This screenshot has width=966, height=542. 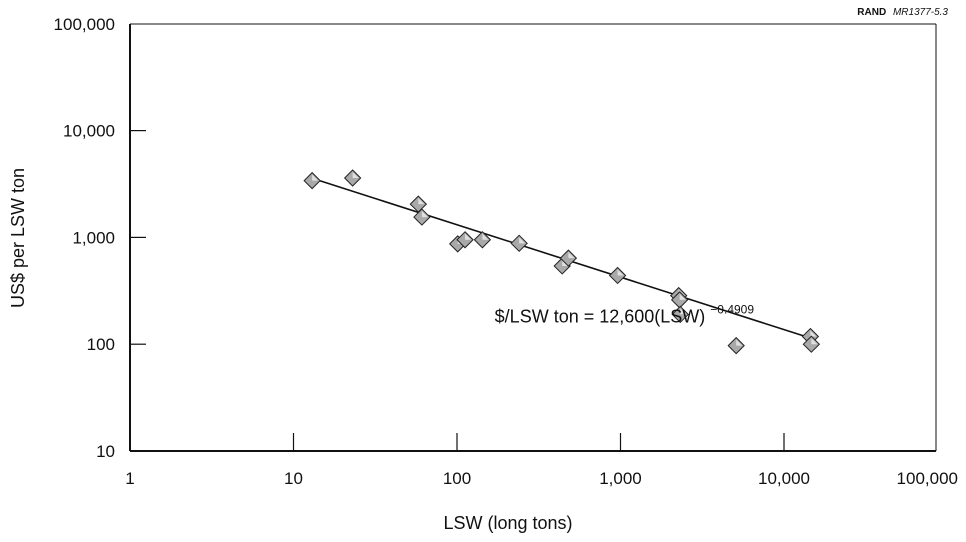 What do you see at coordinates (920, 12) in the screenshot?
I see `source-label-id: MR1377-5.3` at bounding box center [920, 12].